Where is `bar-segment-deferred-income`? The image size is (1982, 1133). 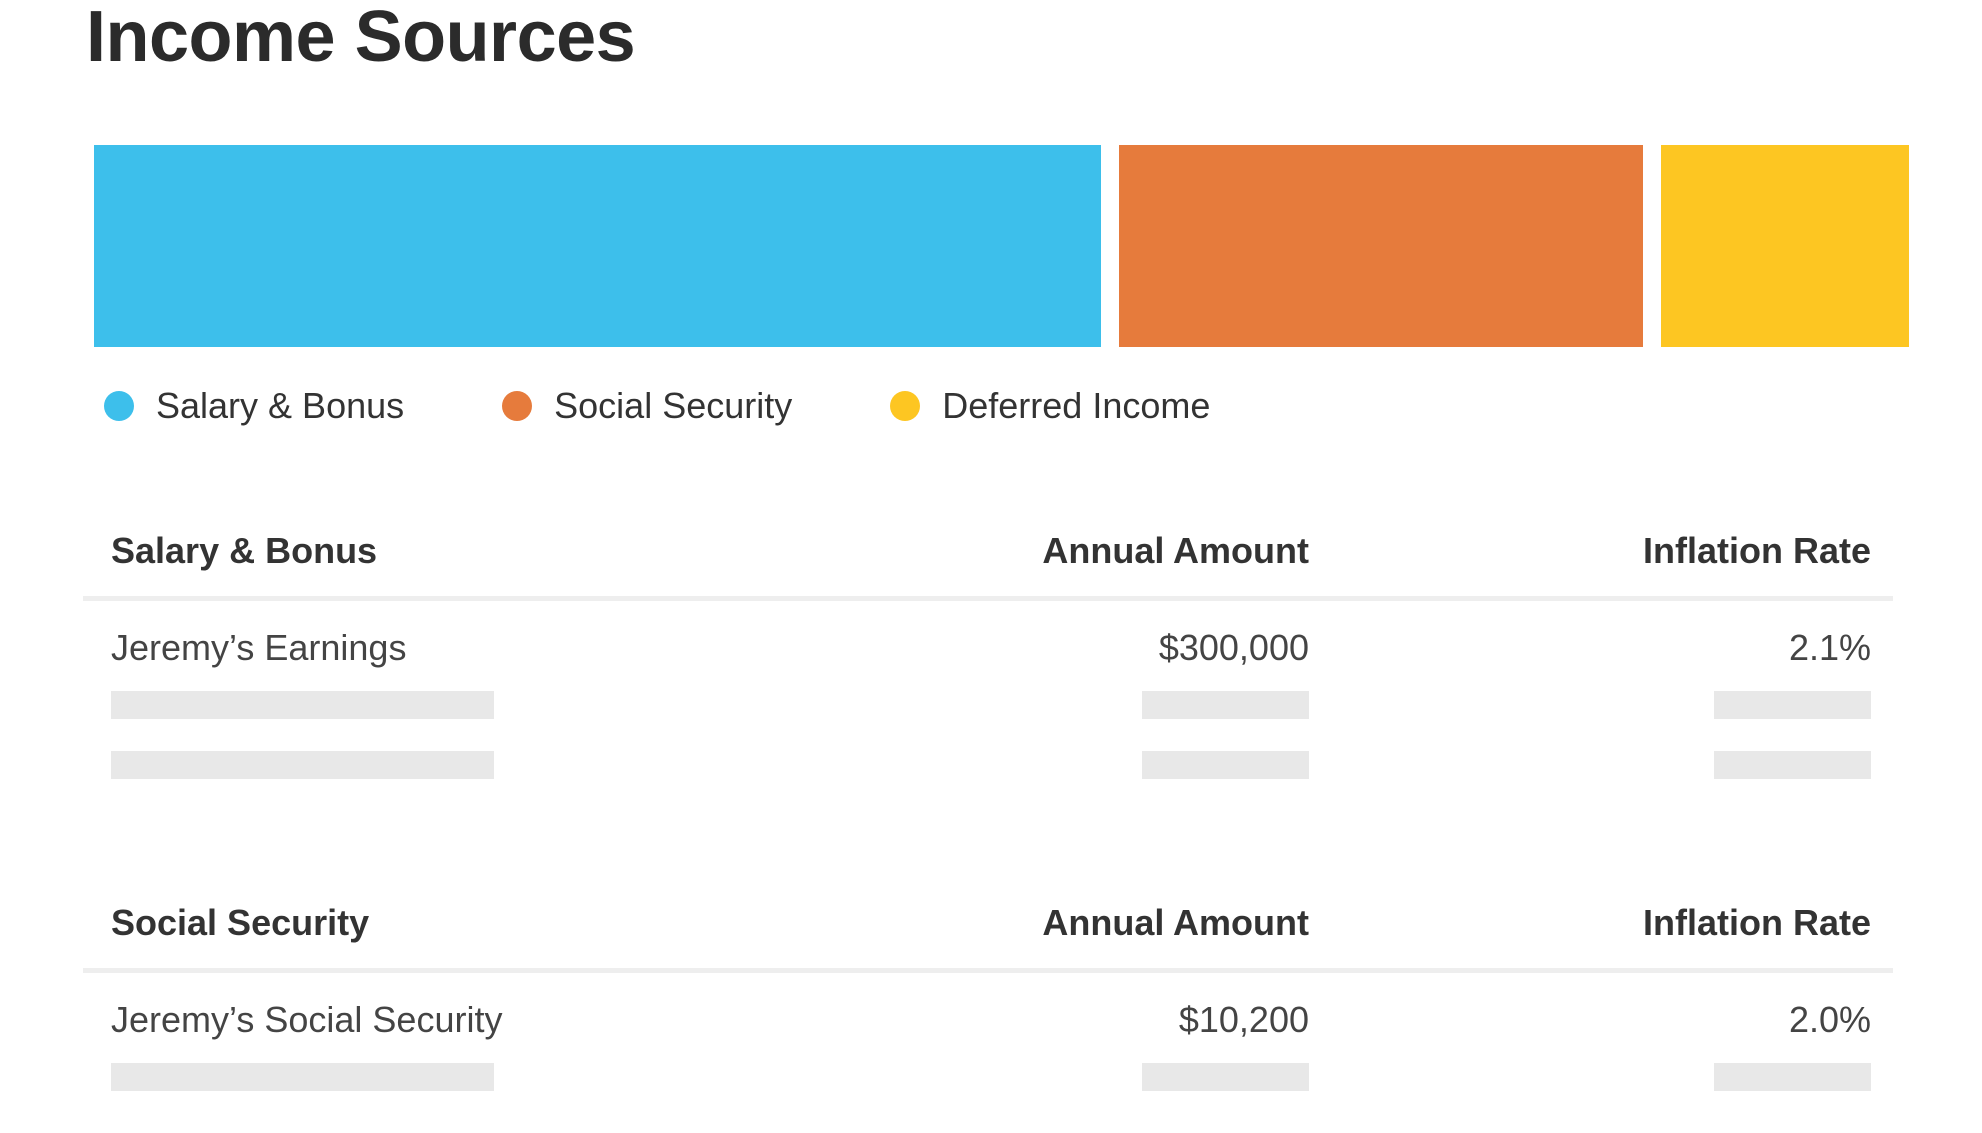
bar-segment-deferred-income is located at coordinates (1785, 246).